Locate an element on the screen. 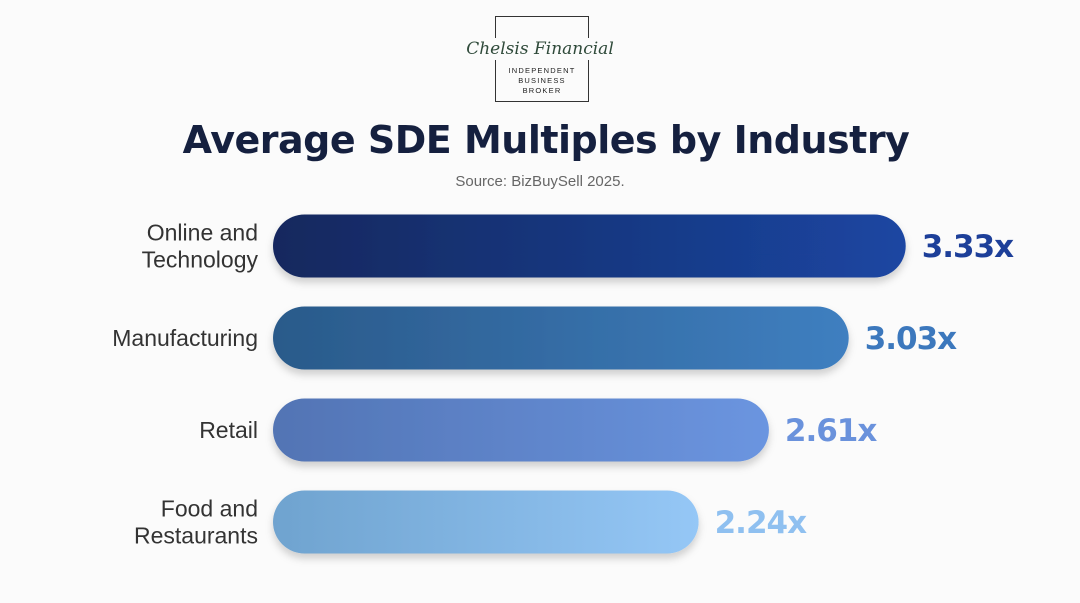  category-label: Food and is located at coordinates (209, 509).